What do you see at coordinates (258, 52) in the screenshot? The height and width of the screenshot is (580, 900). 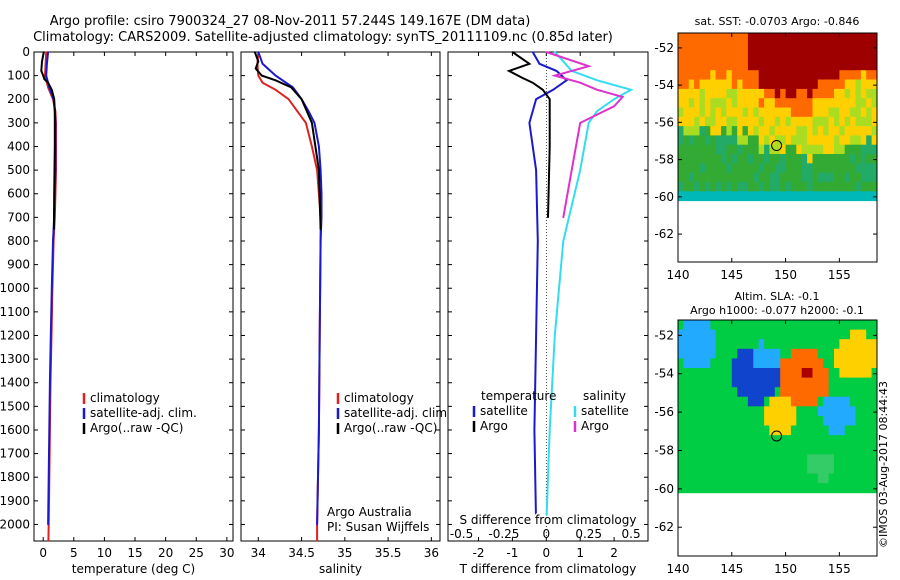 I see `data-point-s1` at bounding box center [258, 52].